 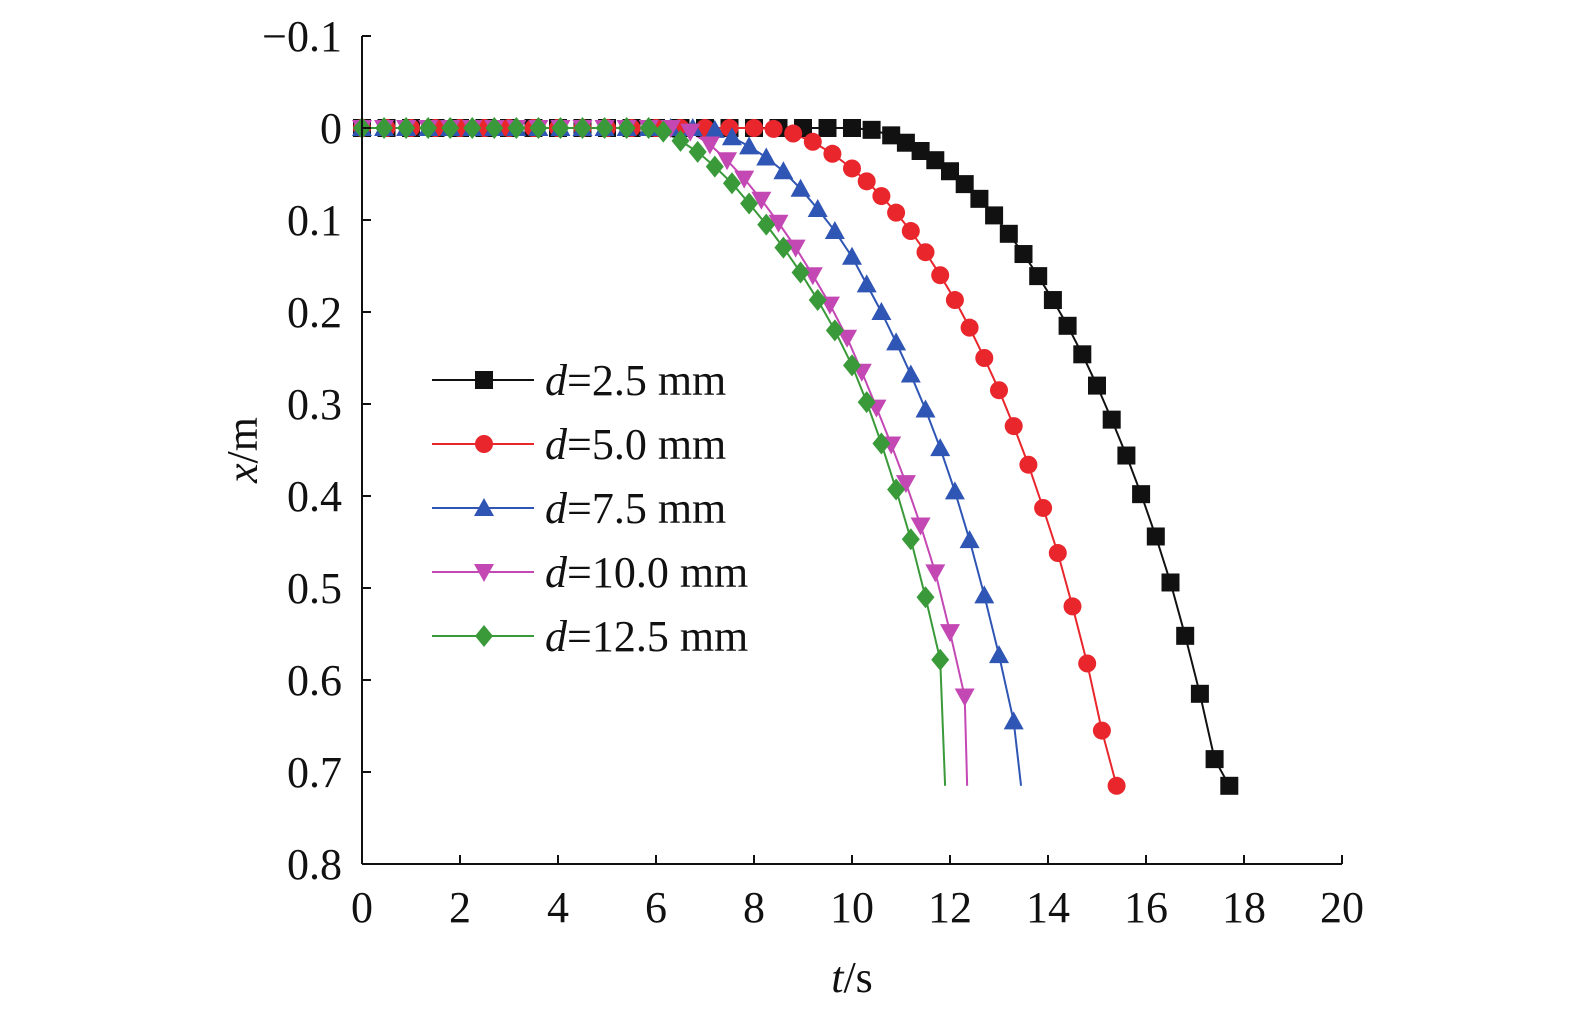 I want to click on legend-item: d=7.5 mm, so click(x=579, y=508).